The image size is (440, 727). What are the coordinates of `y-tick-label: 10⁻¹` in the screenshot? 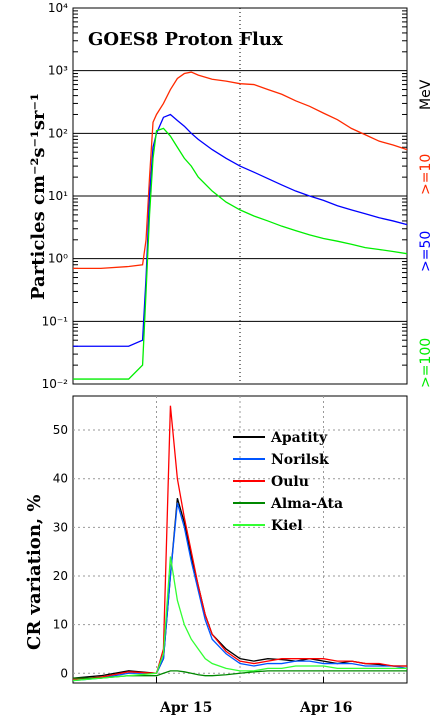 It's located at (55, 321).